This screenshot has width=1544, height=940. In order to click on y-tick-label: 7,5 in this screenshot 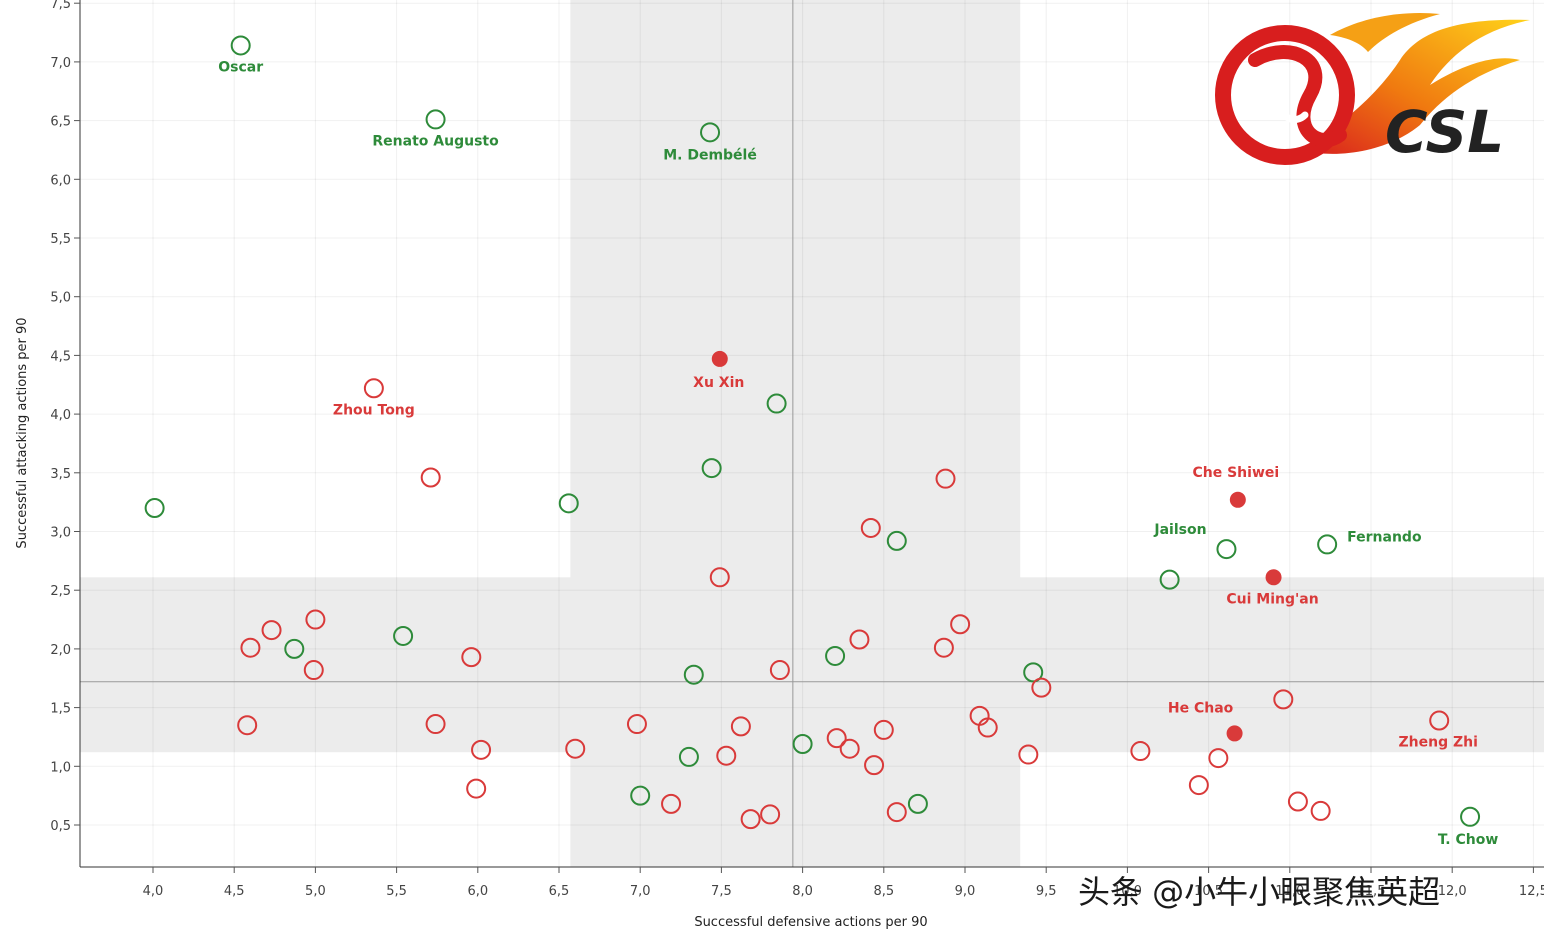, I will do `click(60, 6)`.